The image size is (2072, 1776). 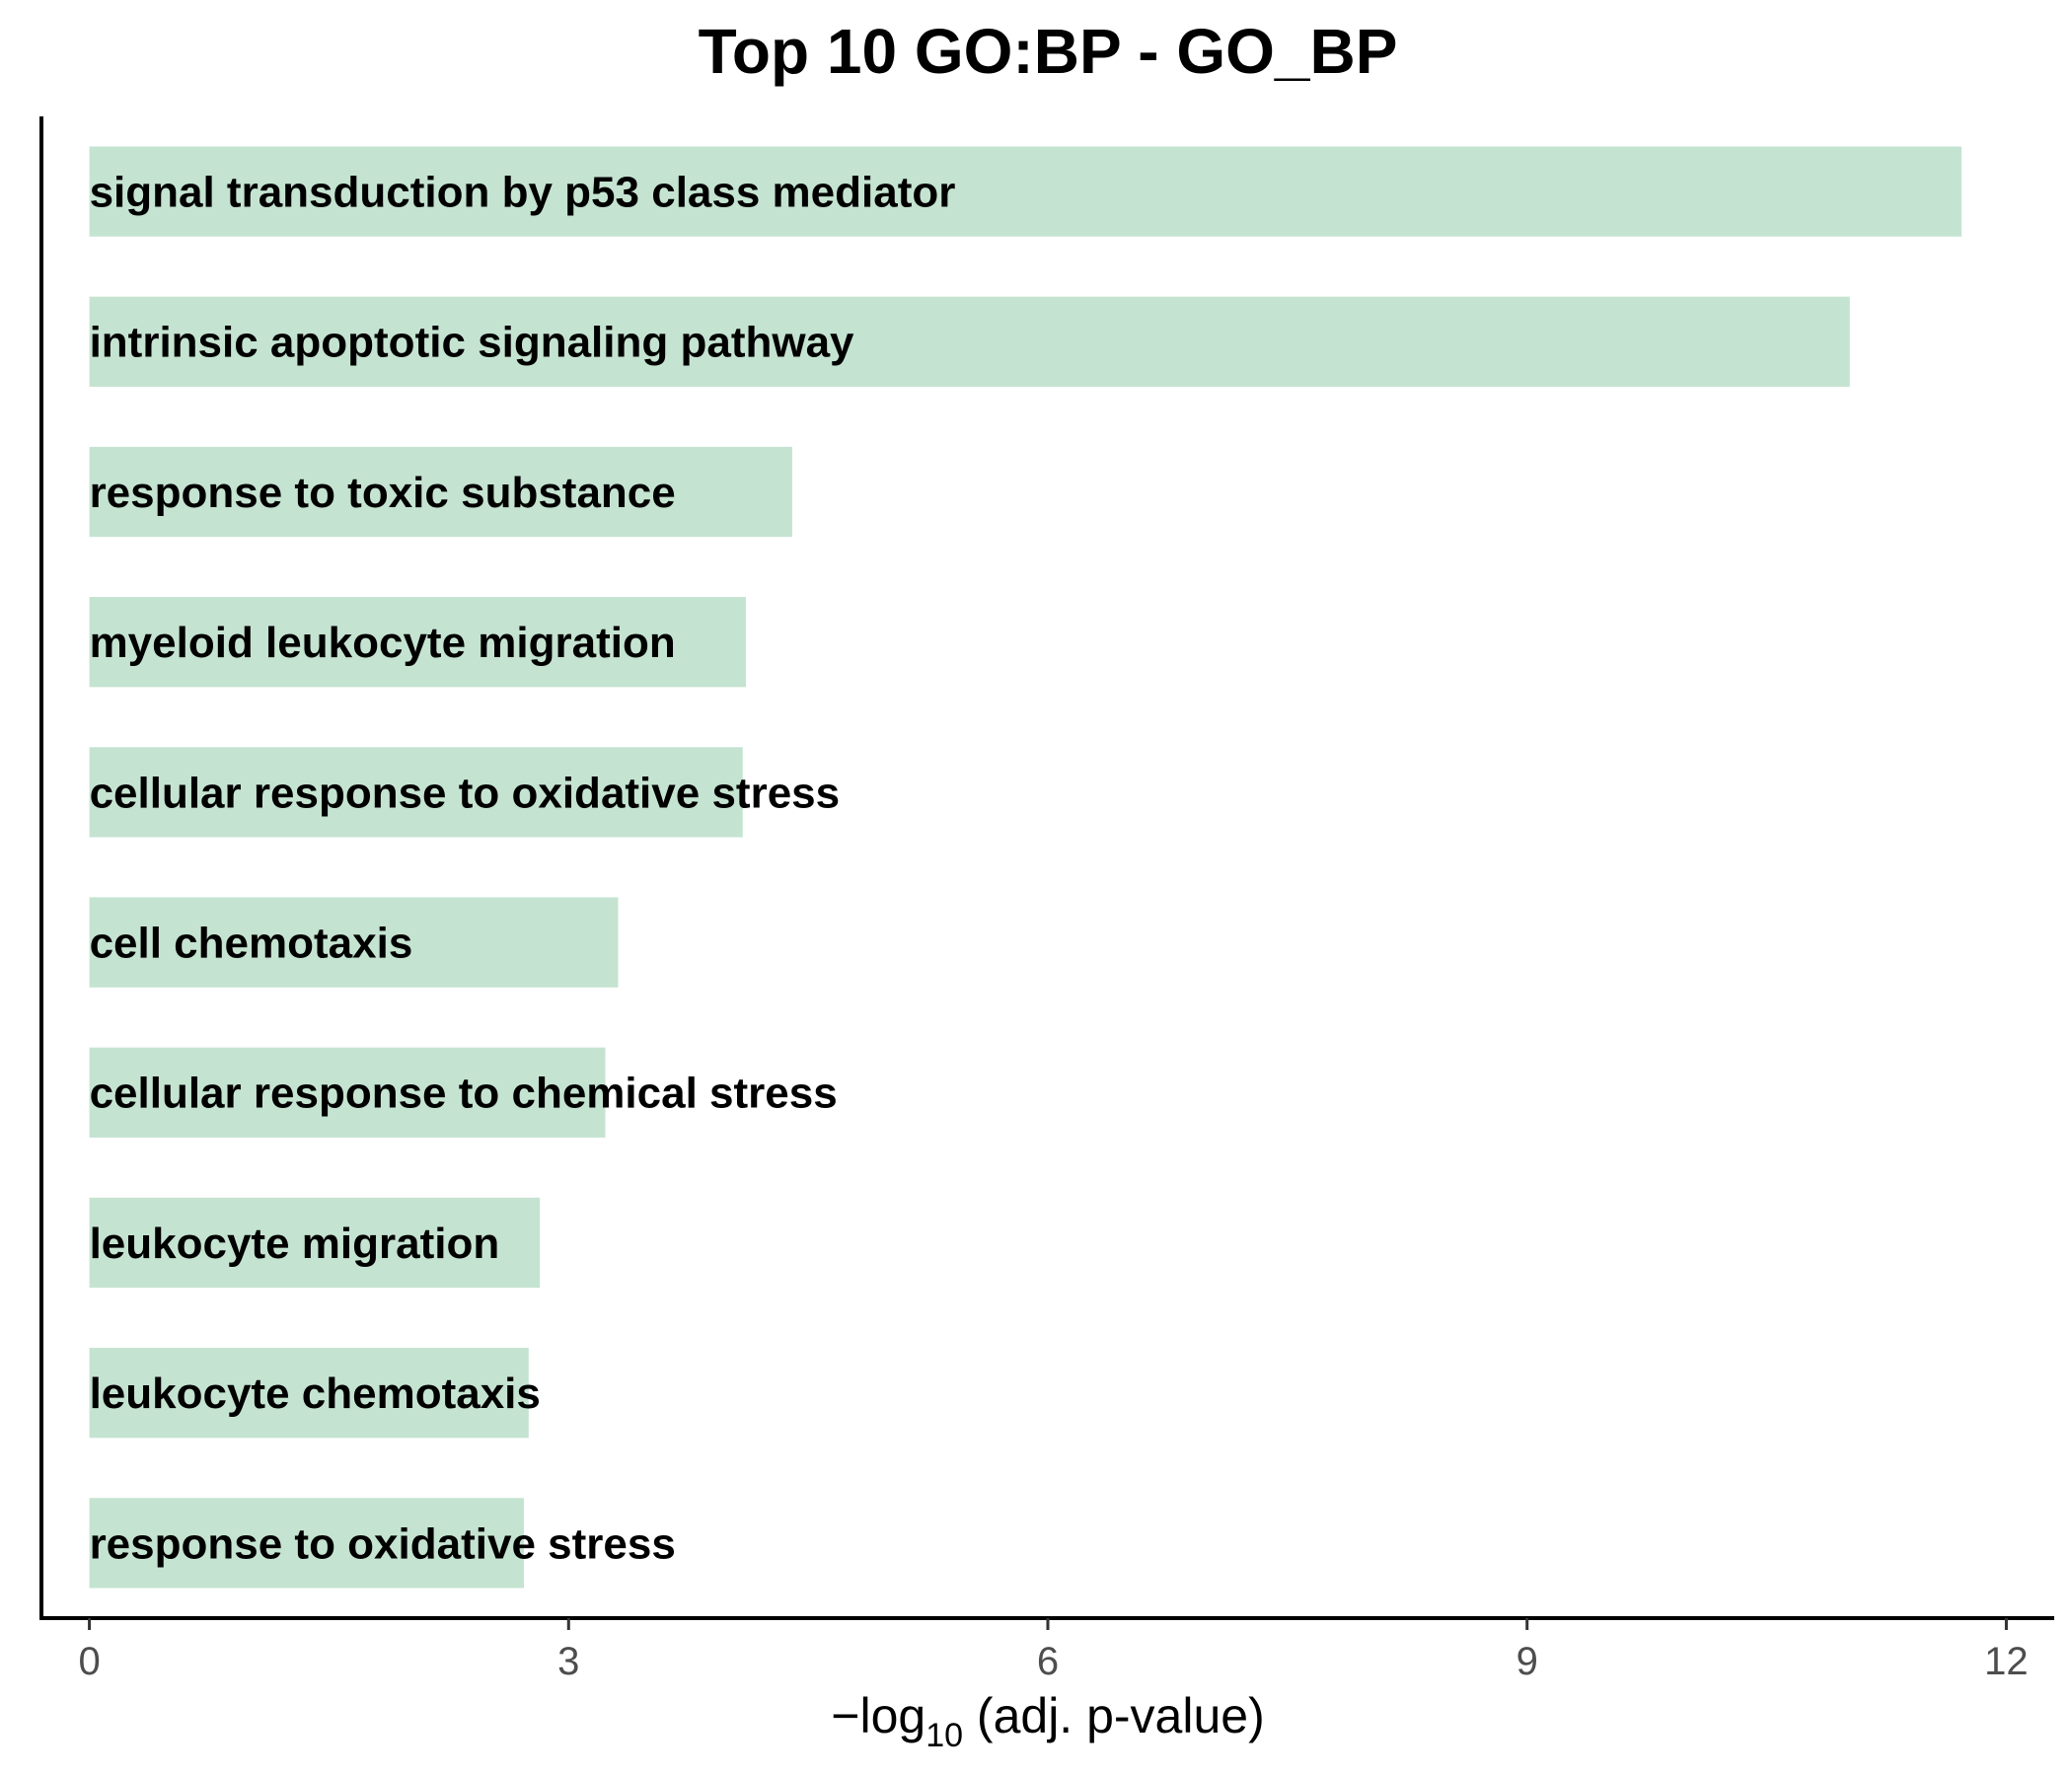 What do you see at coordinates (89, 1662) in the screenshot?
I see `x-tick-label: 0` at bounding box center [89, 1662].